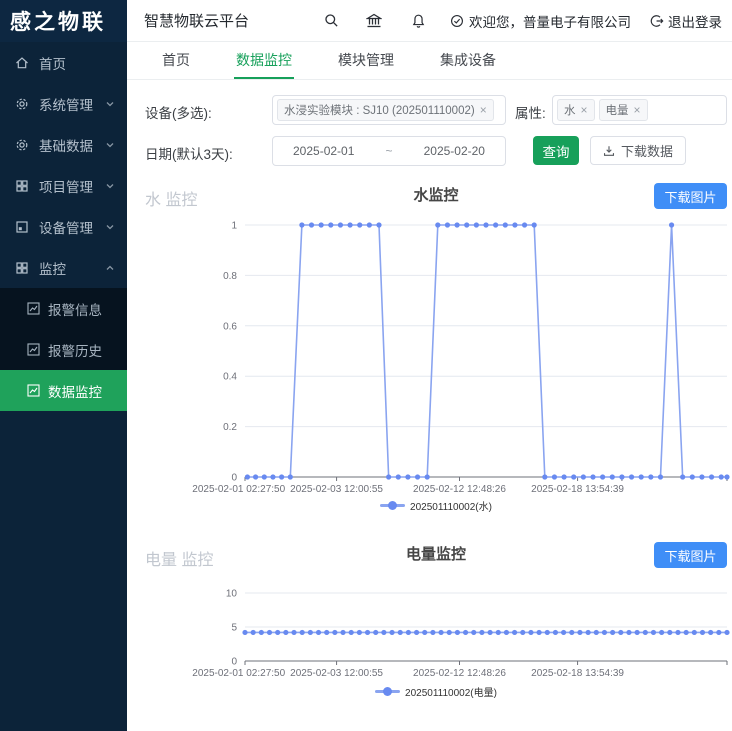 This screenshot has height=731, width=732. Describe the element at coordinates (234, 628) in the screenshot. I see `svg-text: 5` at that location.